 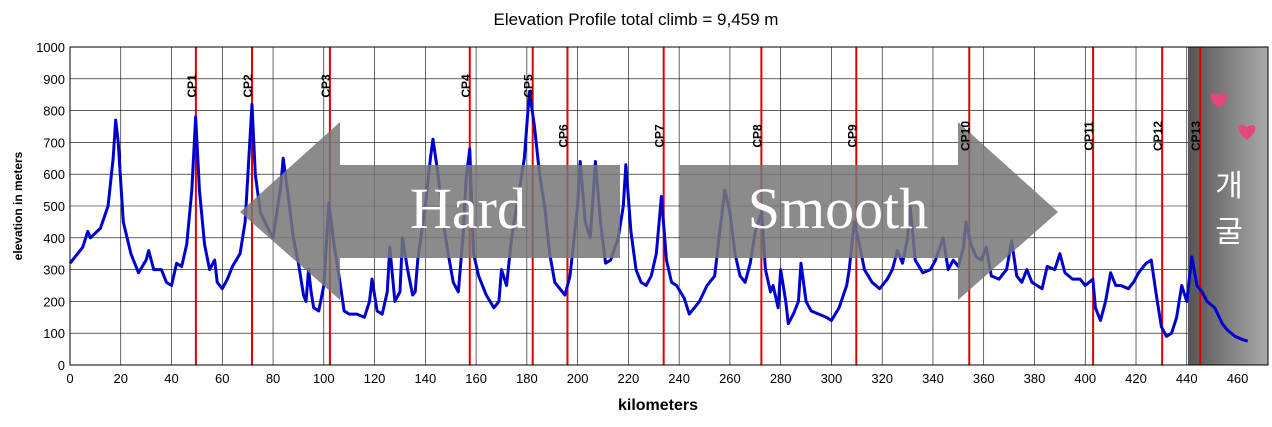 What do you see at coordinates (1158, 136) in the screenshot?
I see `checkpoint-label: CP12` at bounding box center [1158, 136].